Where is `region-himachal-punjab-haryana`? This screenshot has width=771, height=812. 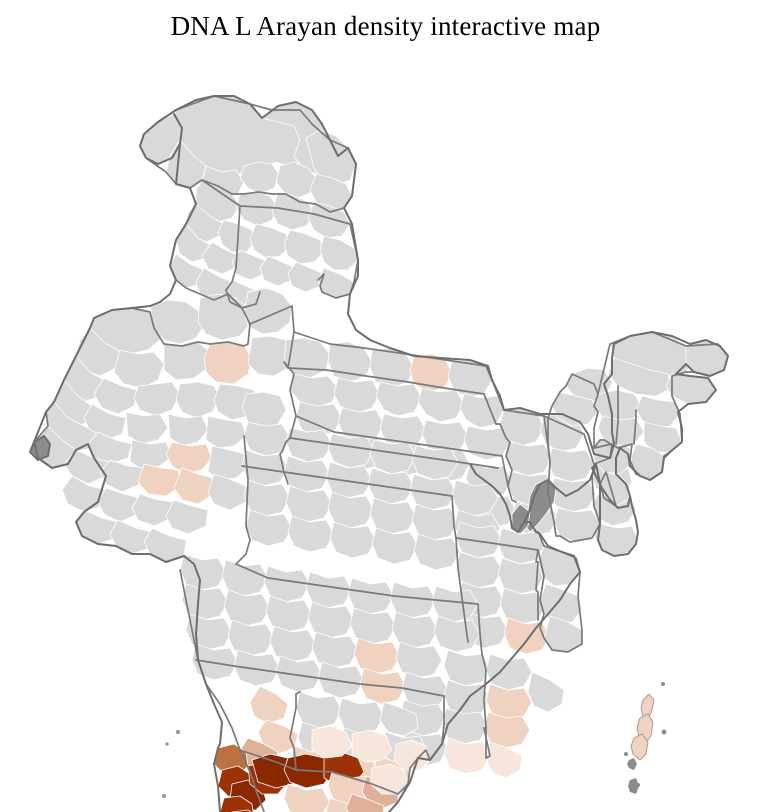
region-himachal-punjab-haryana is located at coordinates (264, 244).